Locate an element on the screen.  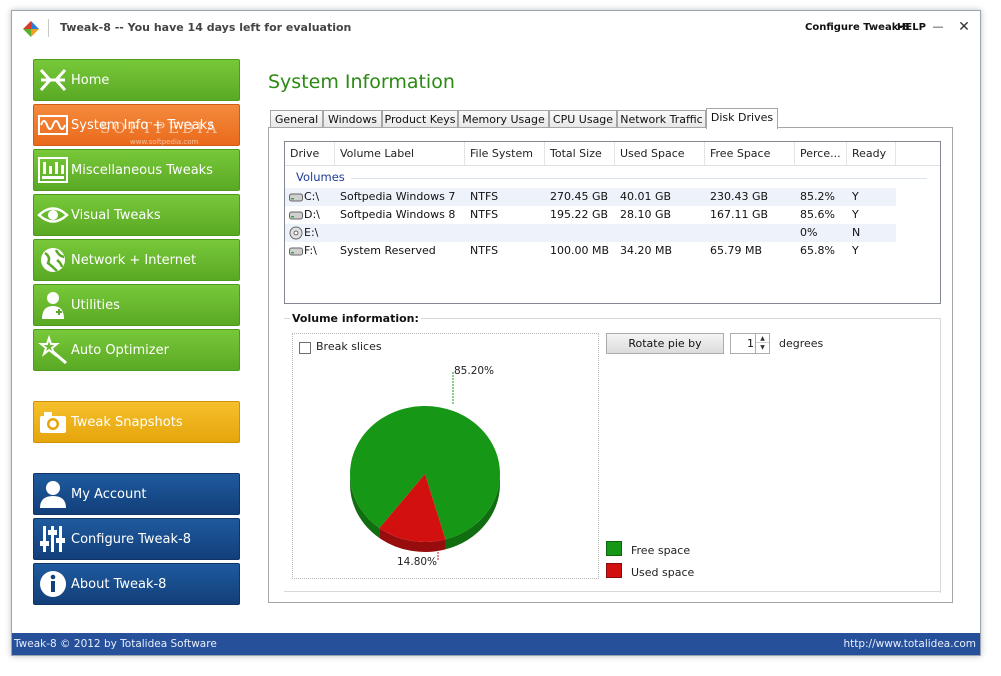
rotate-degrees-spinner: ▲ ▼ is located at coordinates (750, 343).